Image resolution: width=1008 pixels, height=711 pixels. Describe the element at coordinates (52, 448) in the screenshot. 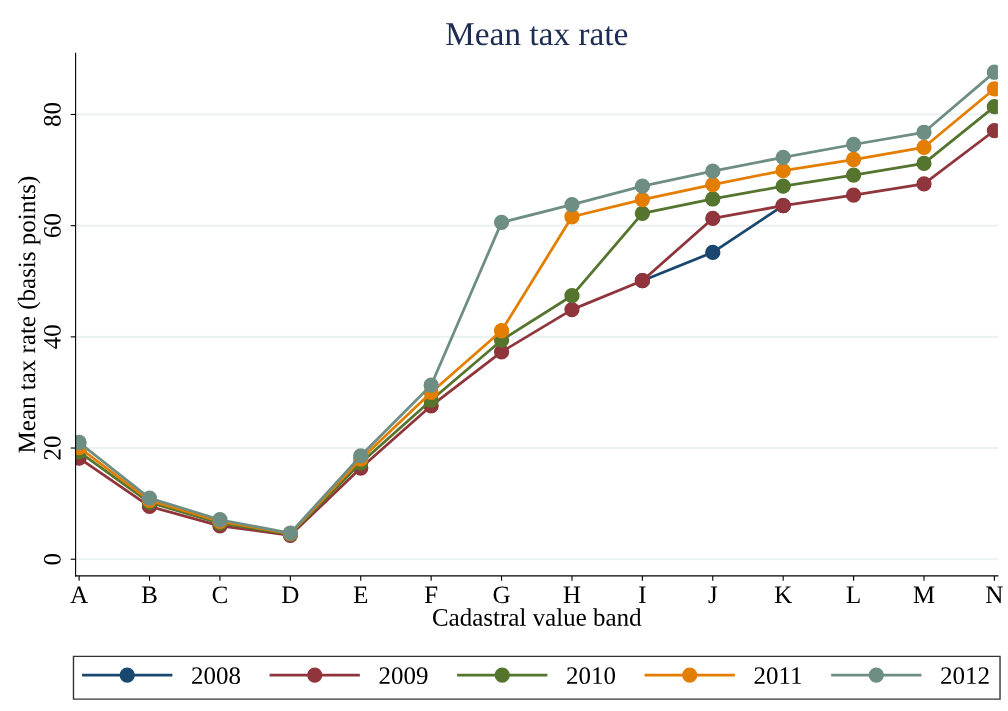

I see `y-tick-label: 20` at that location.